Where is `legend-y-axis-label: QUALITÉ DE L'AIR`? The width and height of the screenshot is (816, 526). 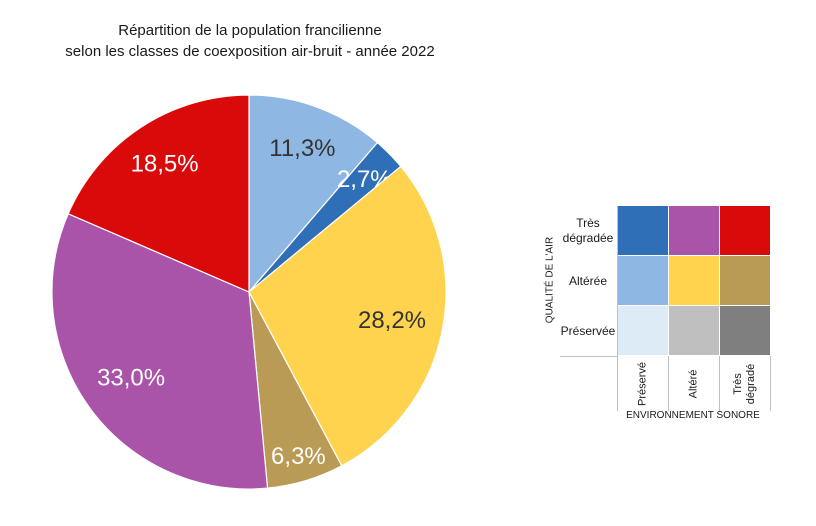 legend-y-axis-label: QUALITÉ DE L'AIR is located at coordinates (550, 280).